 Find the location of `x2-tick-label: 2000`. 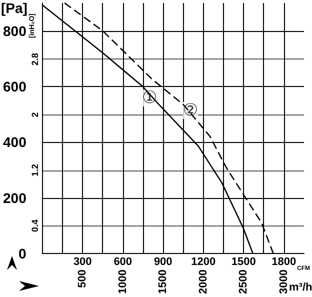

x2-tick-label: 2000 is located at coordinates (203, 282).